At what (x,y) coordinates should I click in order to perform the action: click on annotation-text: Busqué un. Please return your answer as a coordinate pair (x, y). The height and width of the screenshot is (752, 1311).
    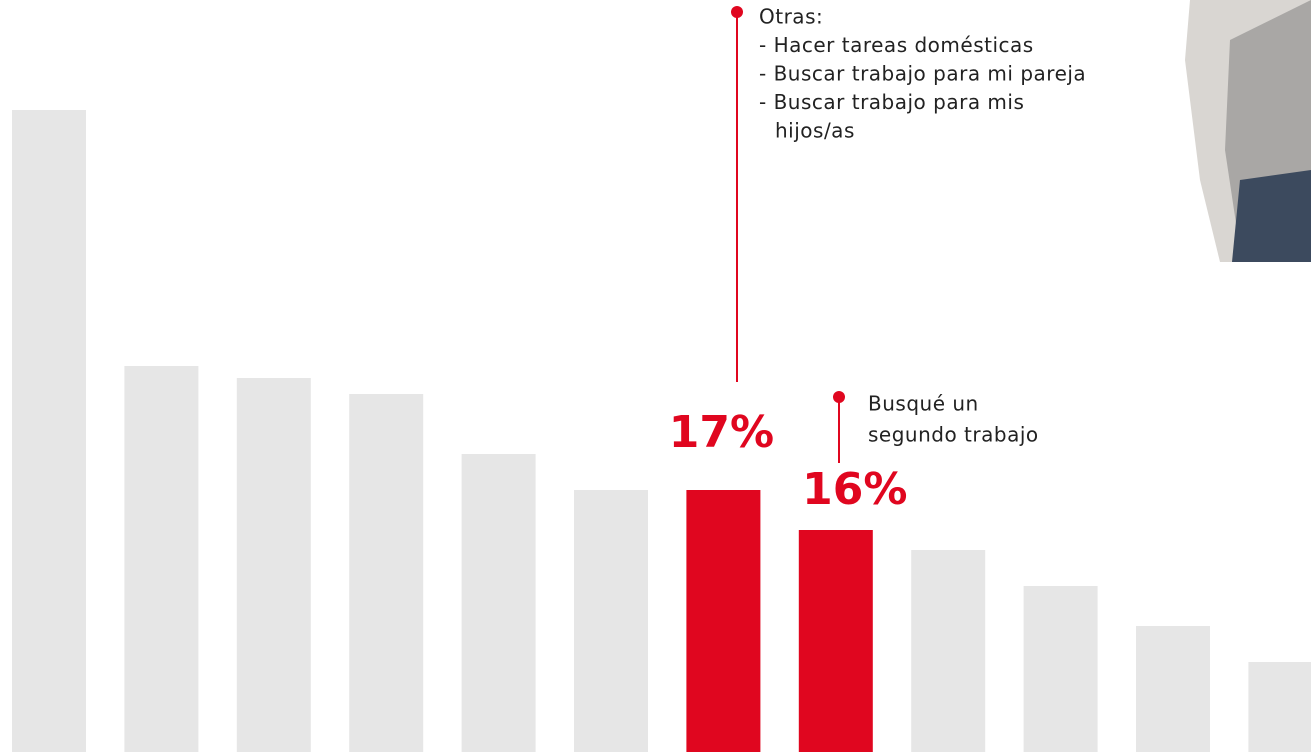
    Looking at the image, I should click on (923, 404).